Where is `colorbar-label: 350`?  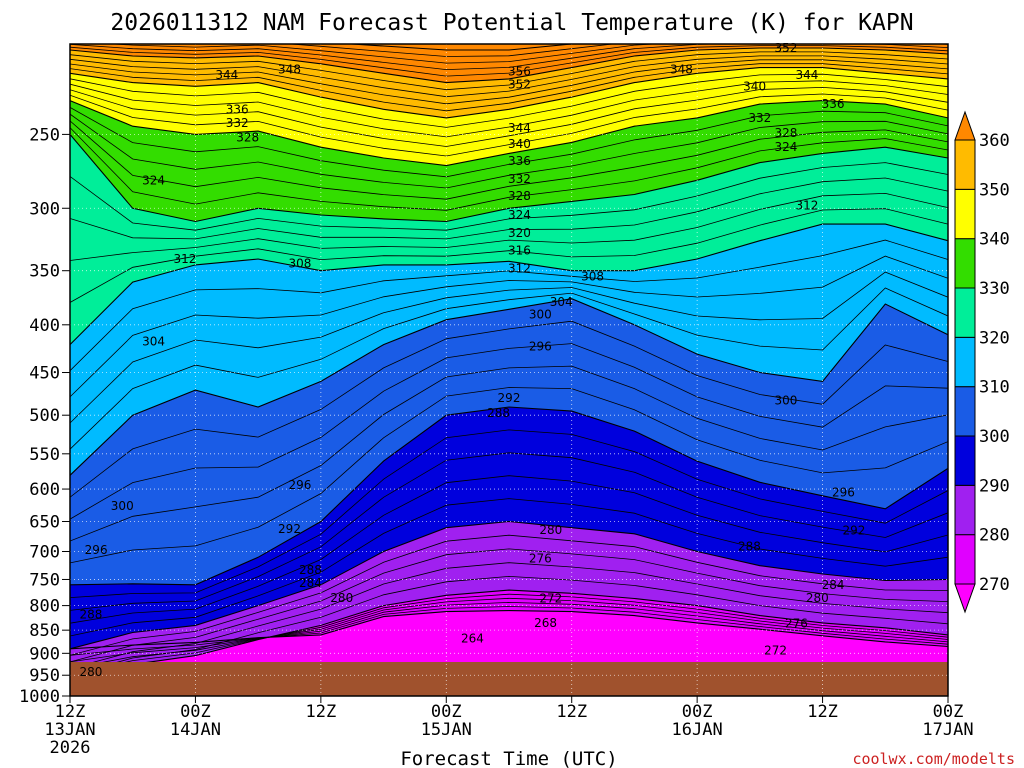 colorbar-label: 350 is located at coordinates (994, 190).